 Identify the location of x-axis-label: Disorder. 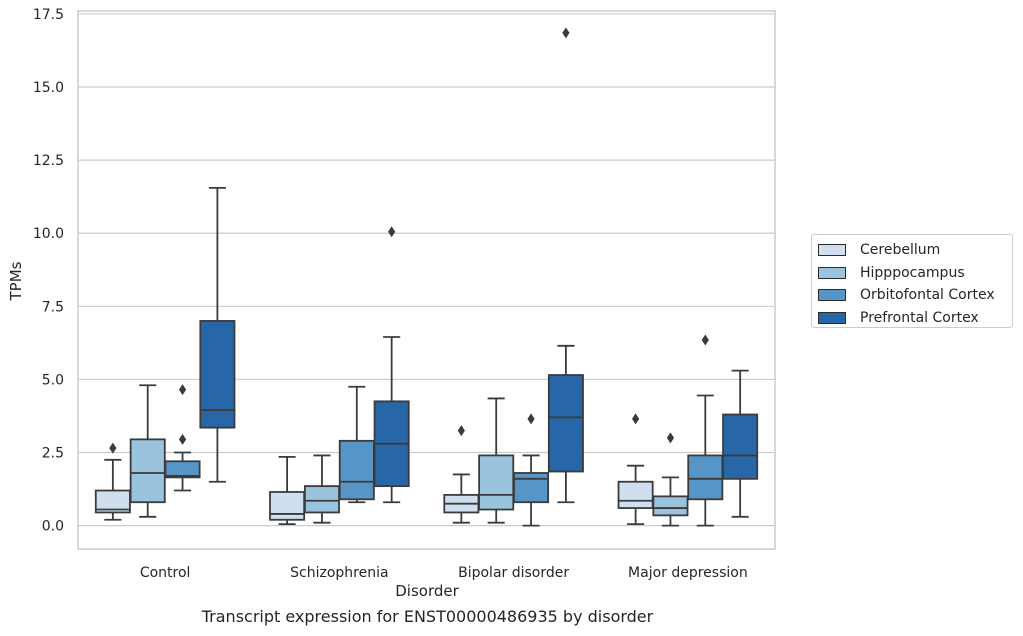
(427, 591).